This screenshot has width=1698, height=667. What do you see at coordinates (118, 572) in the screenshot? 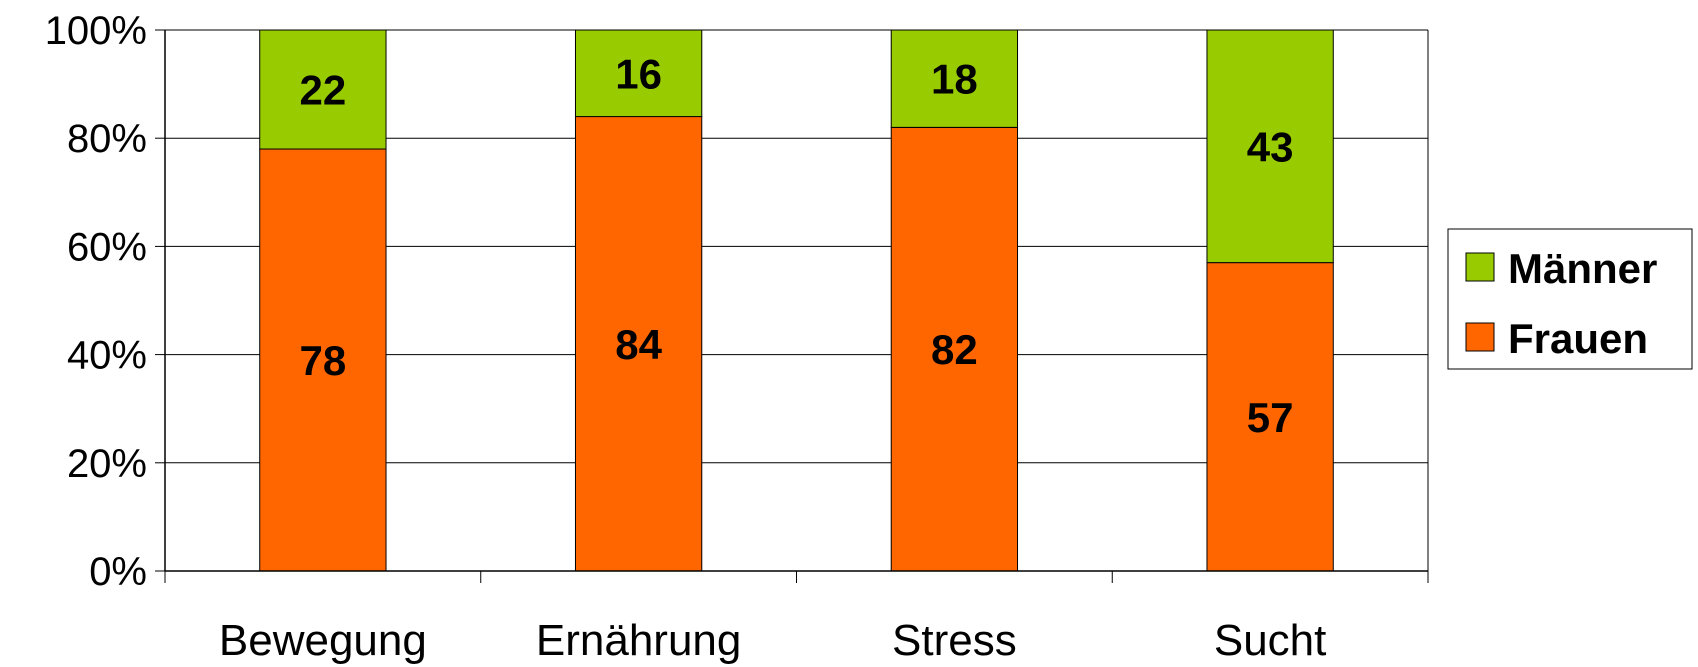
I see `y-tick-label: 0%` at bounding box center [118, 572].